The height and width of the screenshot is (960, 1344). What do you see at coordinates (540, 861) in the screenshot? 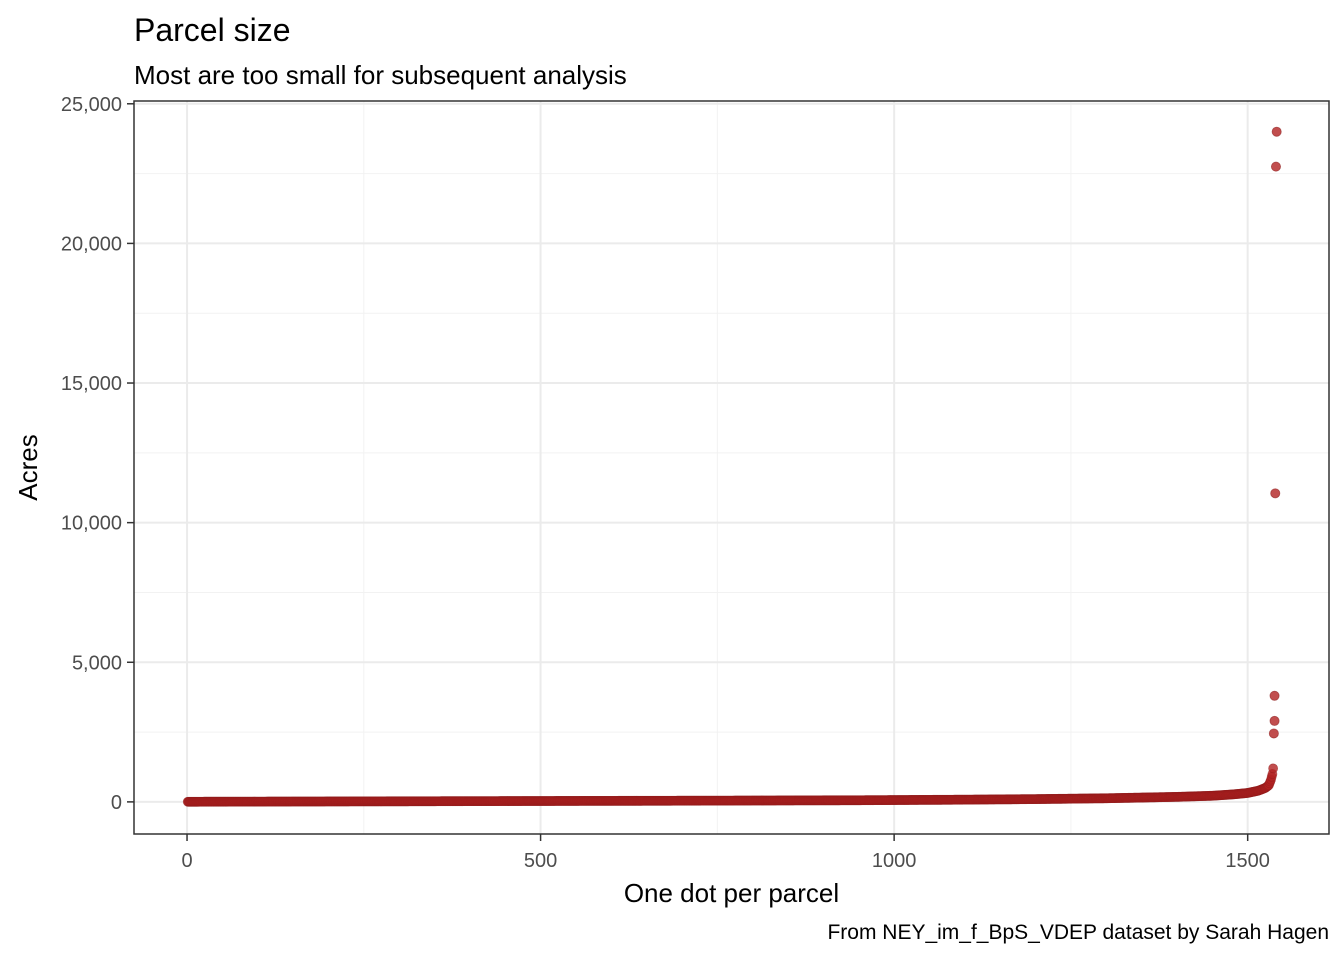
I see `x-tick-label: 500` at bounding box center [540, 861].